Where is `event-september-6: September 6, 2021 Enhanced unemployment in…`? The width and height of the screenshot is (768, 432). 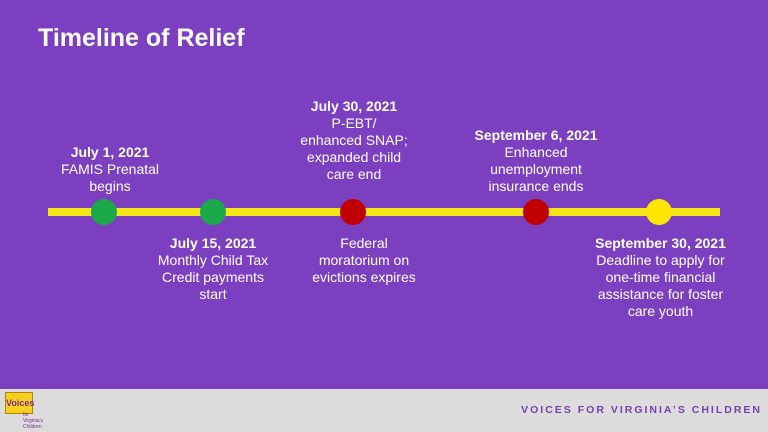 event-september-6: September 6, 2021 Enhanced unemployment in… is located at coordinates (536, 161).